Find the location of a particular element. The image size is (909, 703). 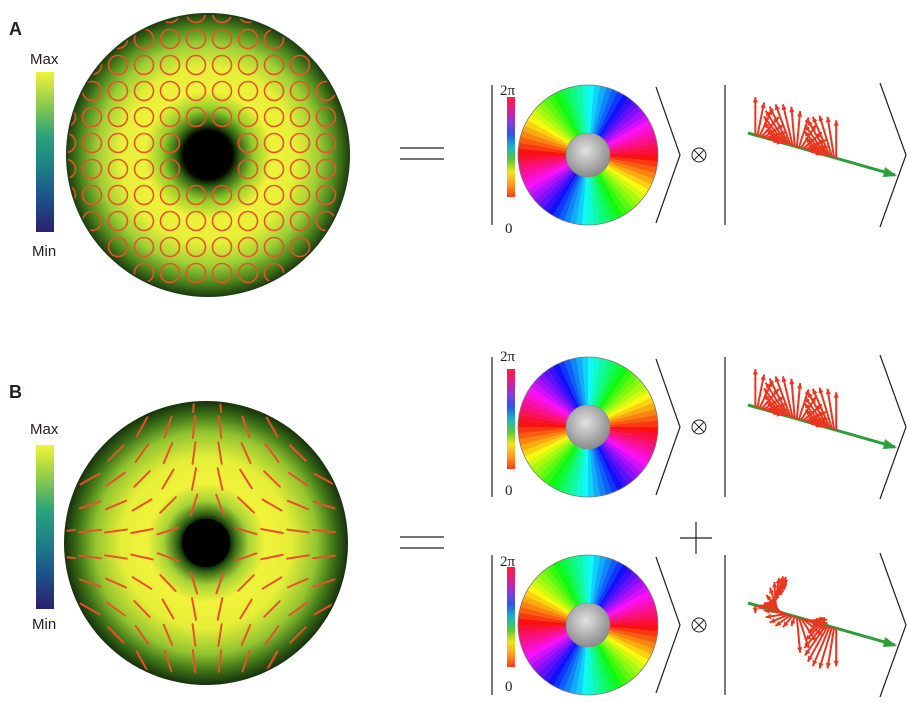

ket-angle-right is located at coordinates (893, 427).